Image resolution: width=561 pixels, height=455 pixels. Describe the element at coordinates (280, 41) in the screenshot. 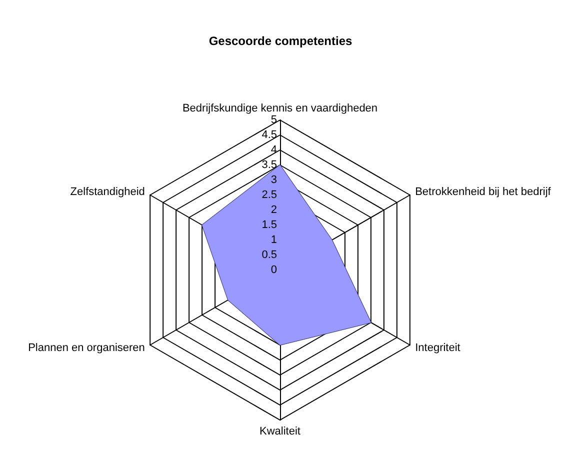

I see `chart-title: Gescoorde competenties` at that location.